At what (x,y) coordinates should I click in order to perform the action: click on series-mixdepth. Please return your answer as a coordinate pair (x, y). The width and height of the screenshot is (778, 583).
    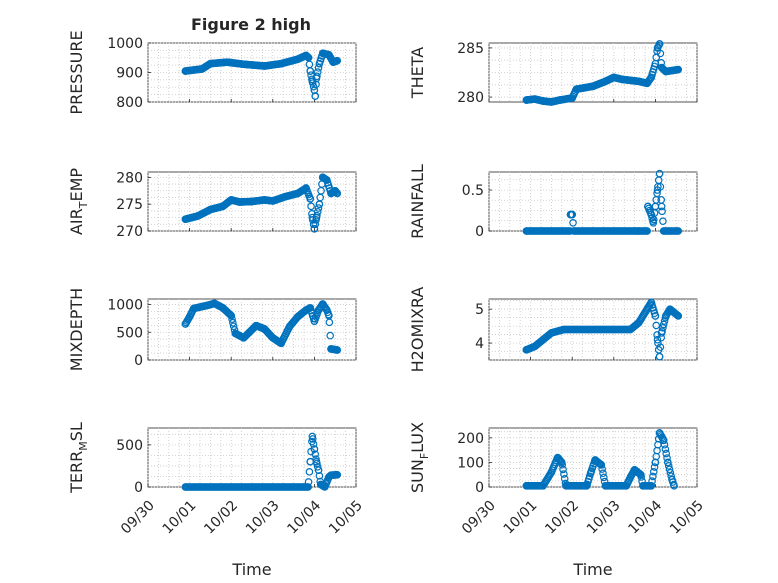
    Looking at the image, I should click on (261, 326).